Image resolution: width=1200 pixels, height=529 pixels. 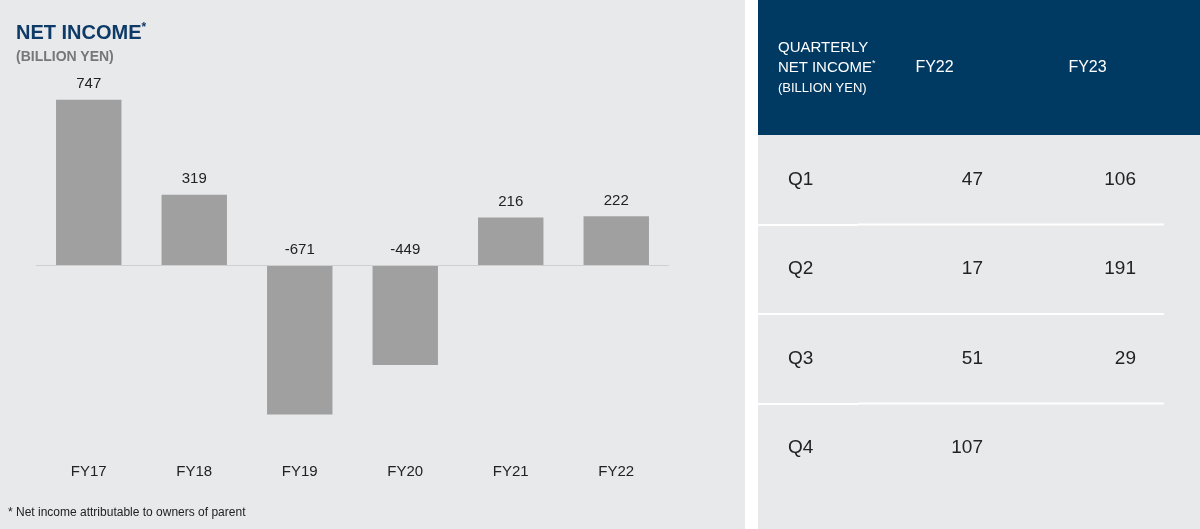 I want to click on data-label: 319, so click(x=194, y=178).